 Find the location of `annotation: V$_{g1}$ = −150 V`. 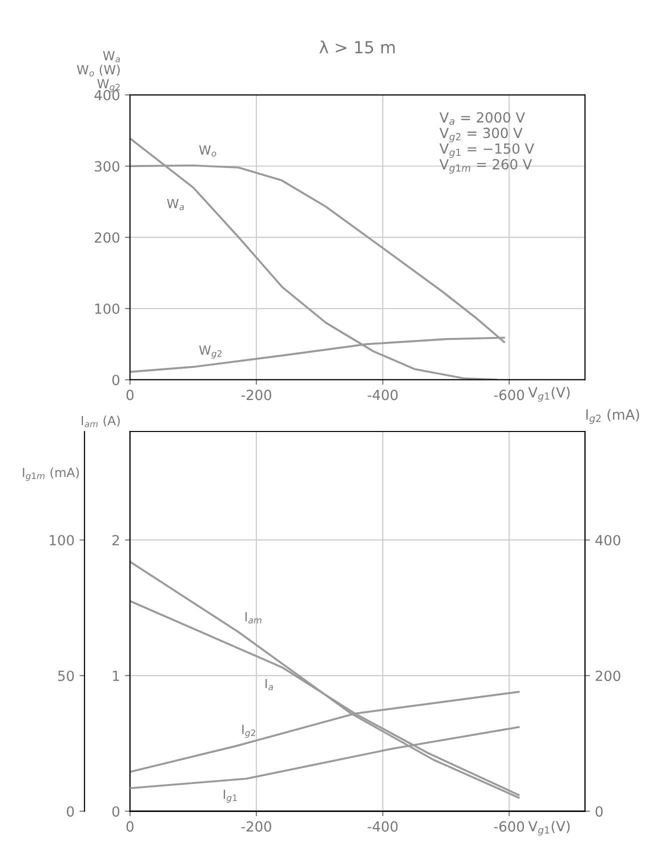

annotation: V$_{g1}$ = −150 V is located at coordinates (487, 150).